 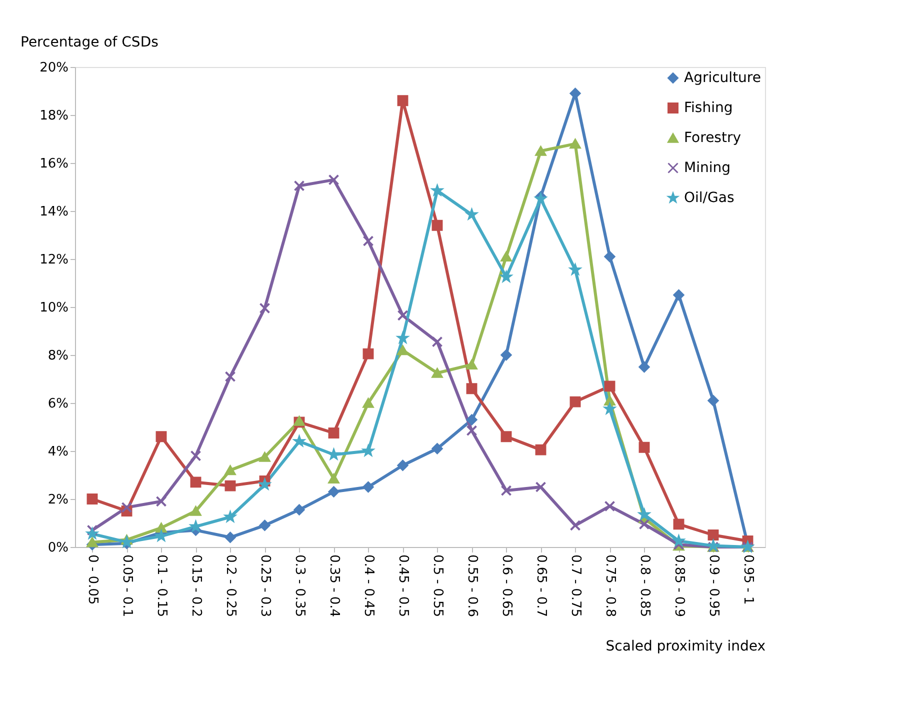 I want to click on y-tick-label: 2%, so click(x=58, y=500).